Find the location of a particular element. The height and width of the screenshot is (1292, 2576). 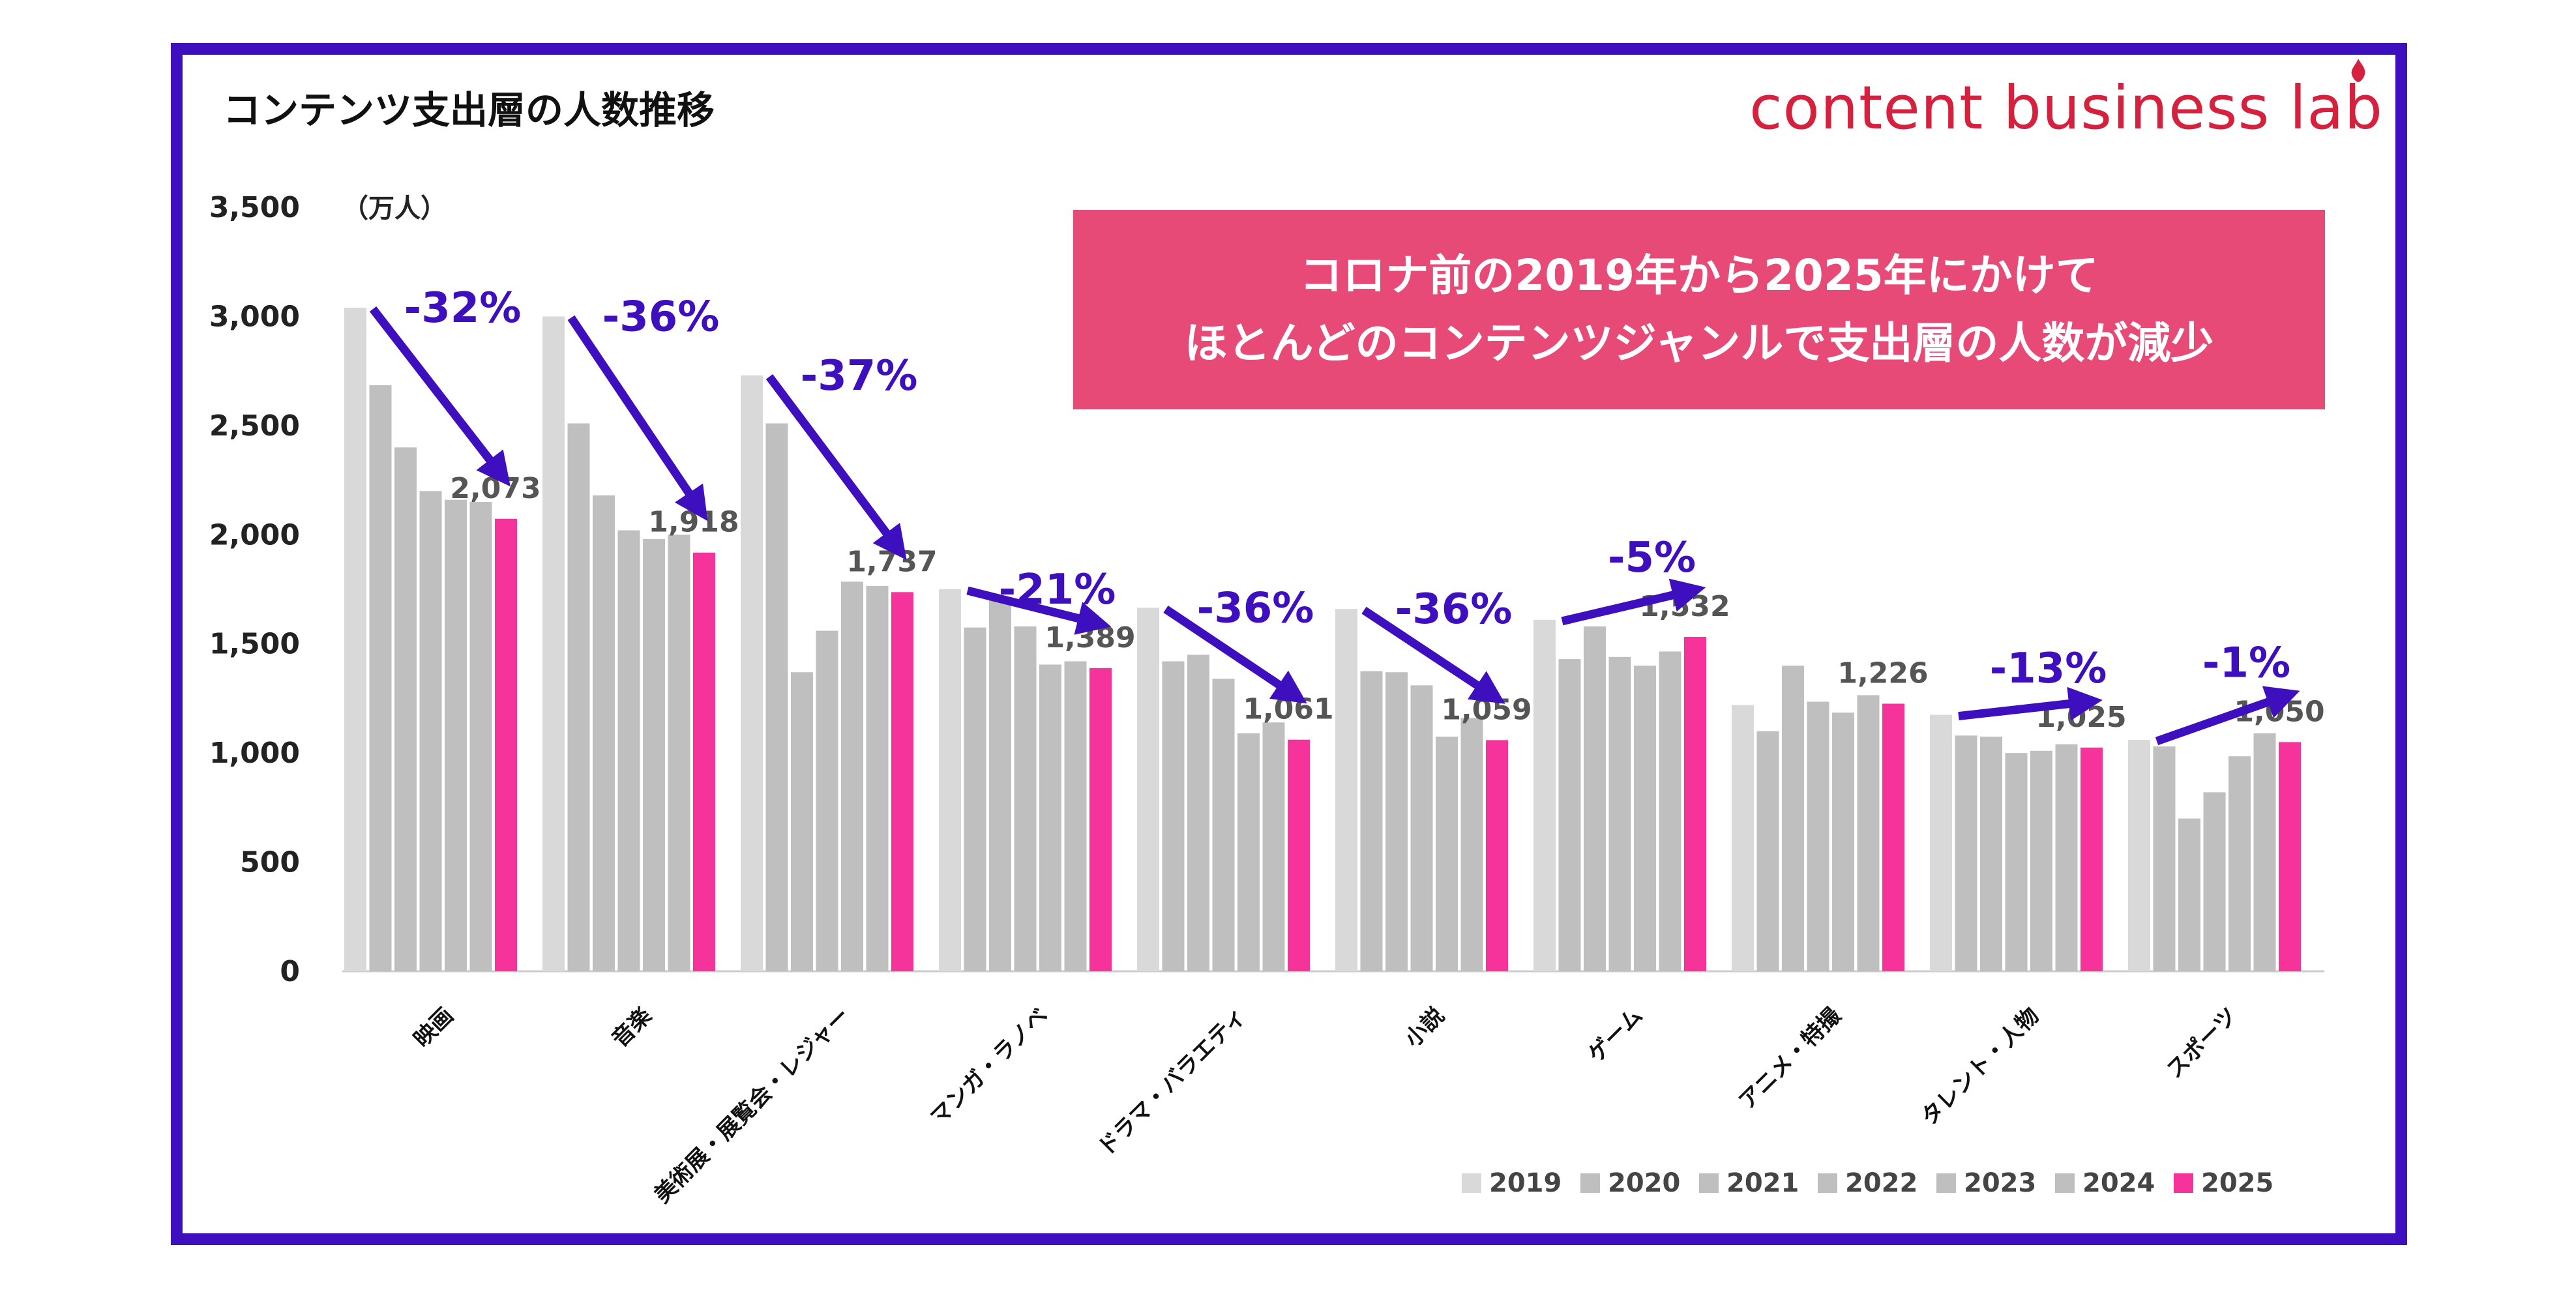

legend-swatch-2020 is located at coordinates (1590, 1183).